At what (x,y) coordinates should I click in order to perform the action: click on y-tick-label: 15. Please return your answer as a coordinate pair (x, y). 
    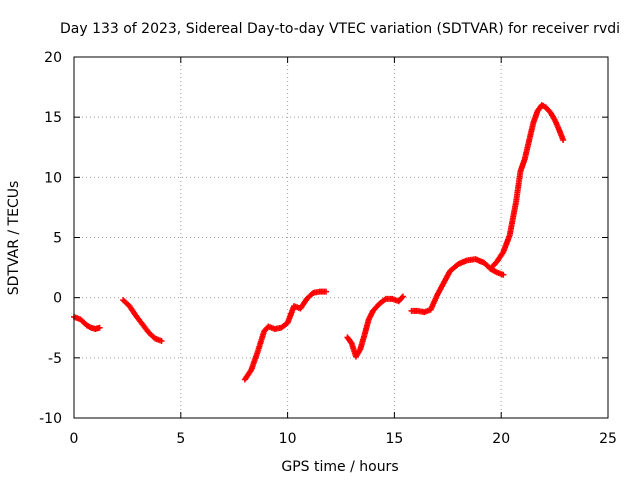
    Looking at the image, I should click on (53, 118).